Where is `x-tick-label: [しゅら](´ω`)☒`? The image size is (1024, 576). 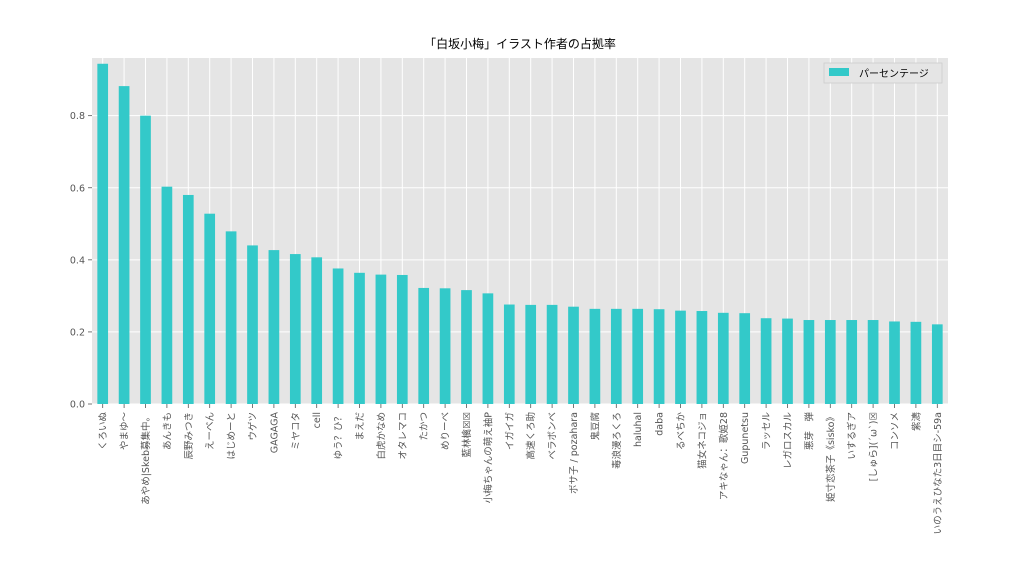 x-tick-label: [しゅら](´ω`)☒ is located at coordinates (874, 446).